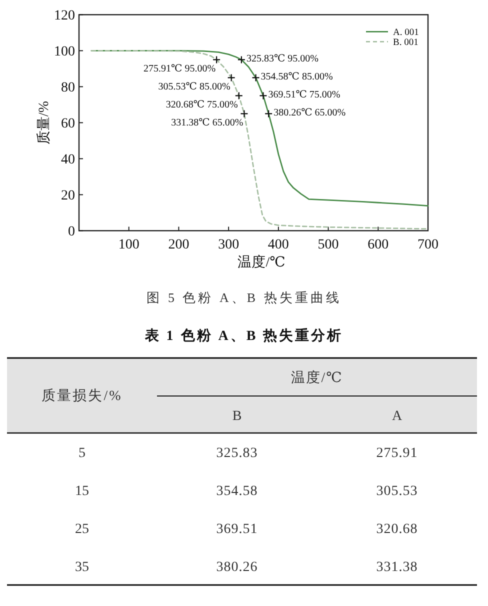 Image resolution: width=488 pixels, height=606 pixels. What do you see at coordinates (68, 124) in the screenshot?
I see `y-tick-label: 60` at bounding box center [68, 124].